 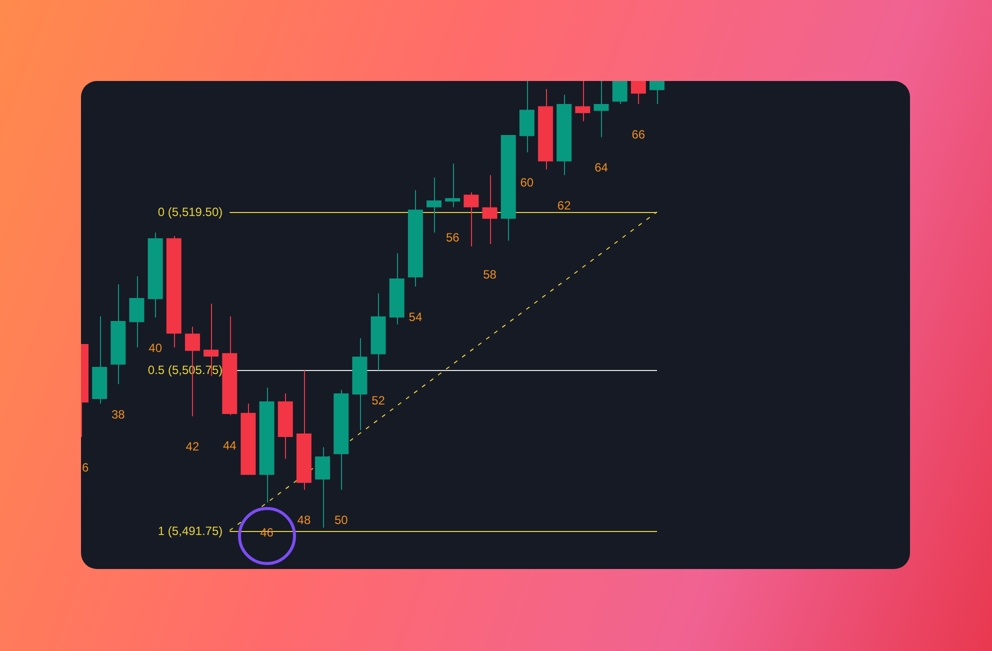 What do you see at coordinates (118, 414) in the screenshot?
I see `text: 38` at bounding box center [118, 414].